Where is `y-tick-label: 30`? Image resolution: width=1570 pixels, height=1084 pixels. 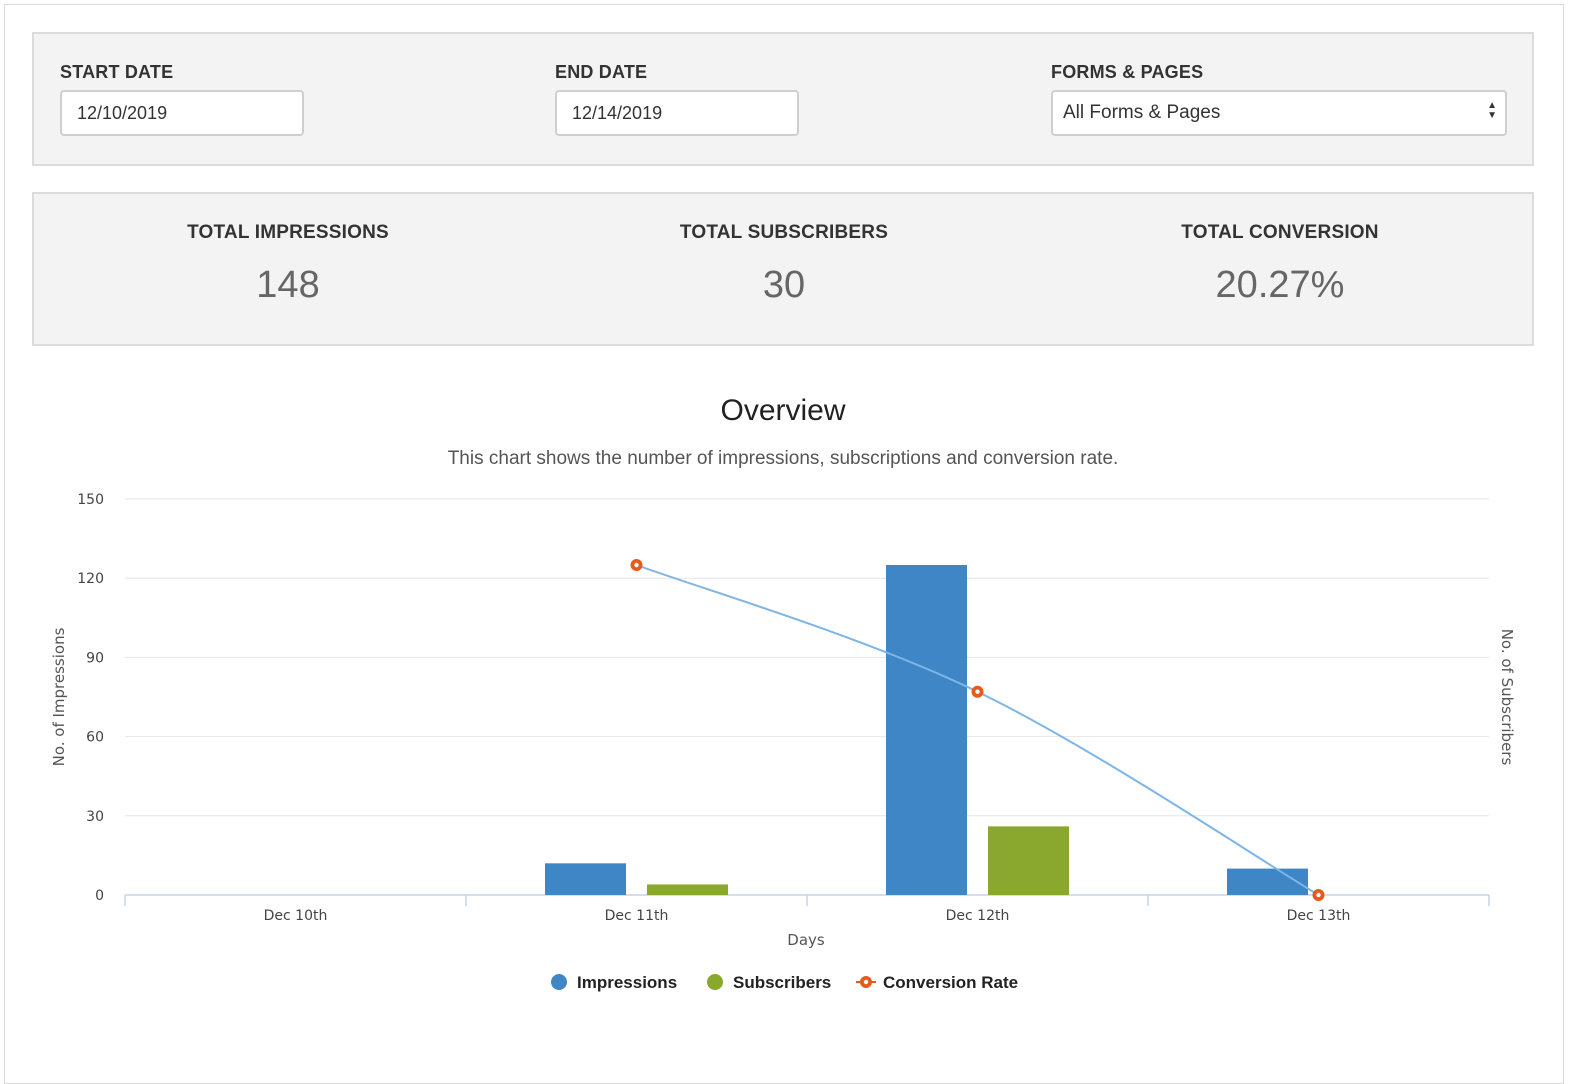
y-tick-label: 30 is located at coordinates (95, 817).